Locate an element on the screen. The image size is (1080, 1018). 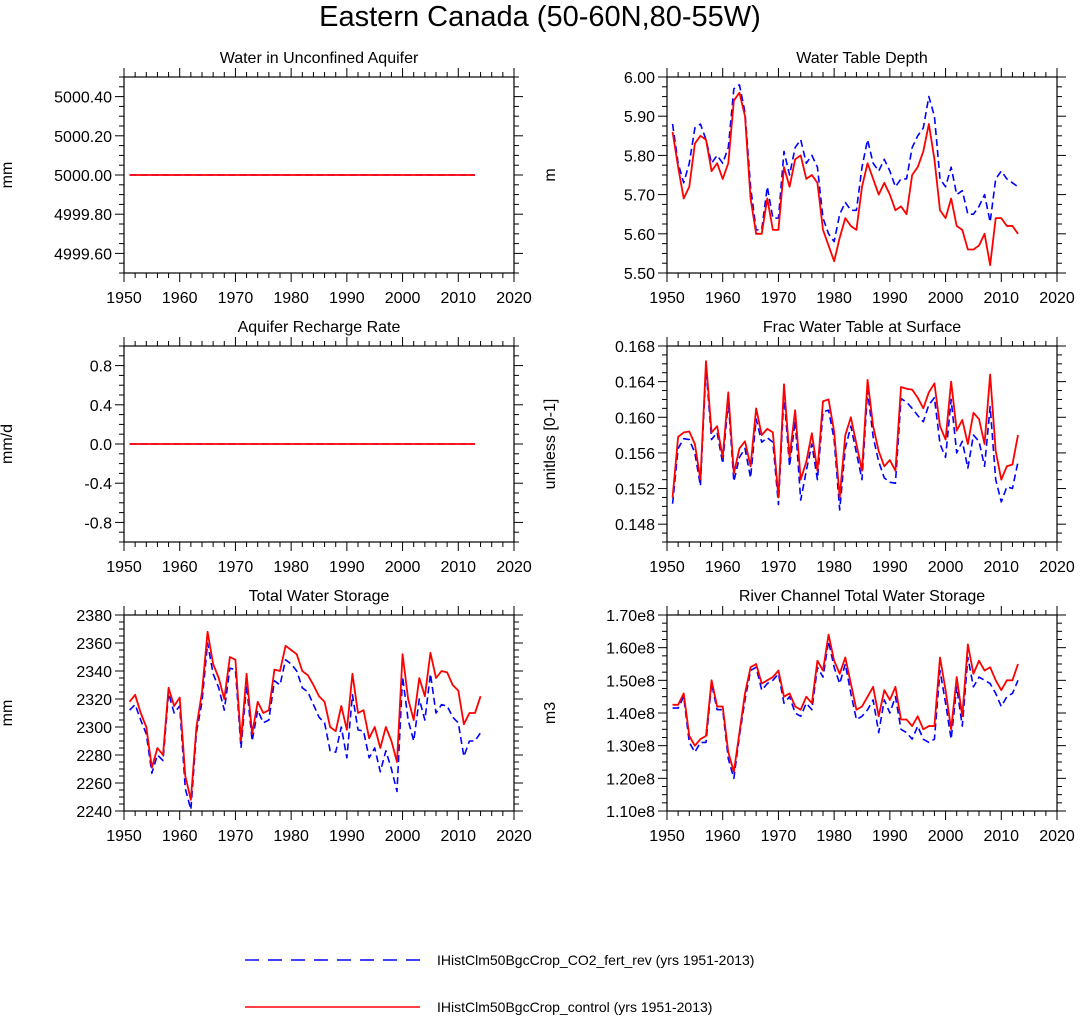
y-tick-label: 6.00 is located at coordinates (639, 78).